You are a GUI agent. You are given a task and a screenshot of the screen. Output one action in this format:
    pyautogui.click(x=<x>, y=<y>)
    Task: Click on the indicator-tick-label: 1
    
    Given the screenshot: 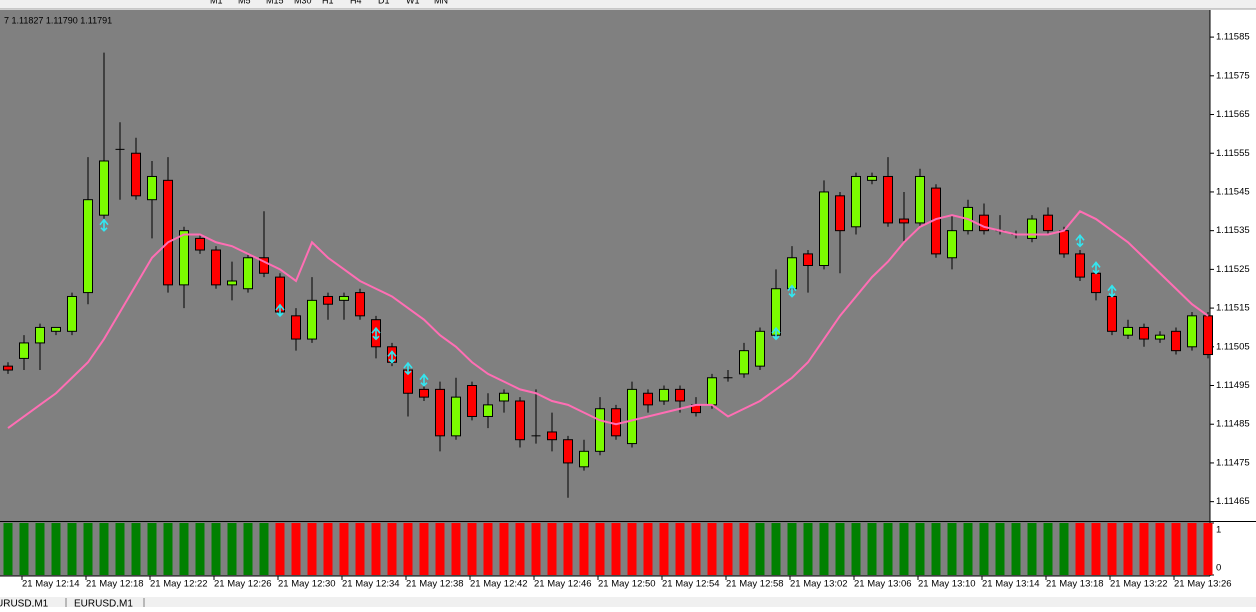 What is the action you would take?
    pyautogui.click(x=1218, y=530)
    